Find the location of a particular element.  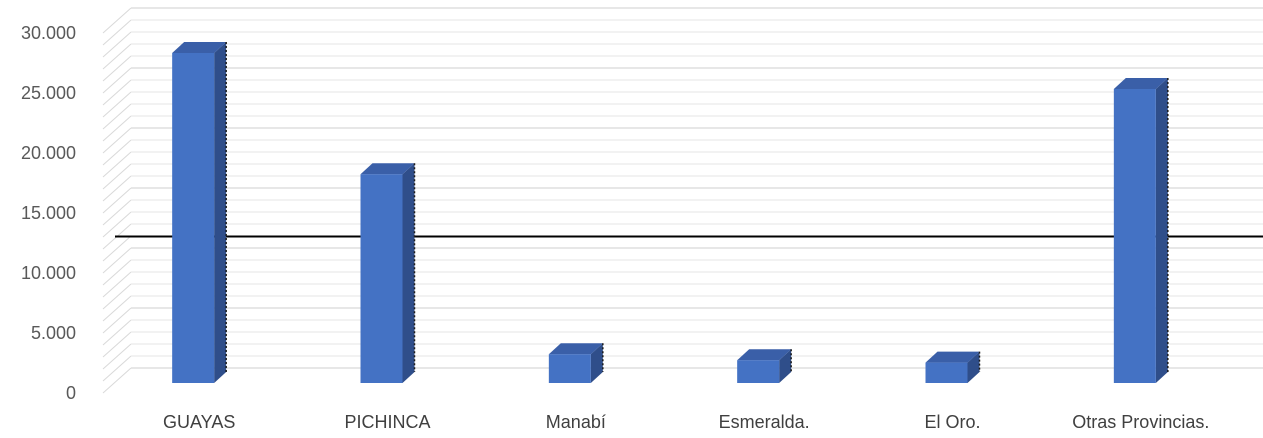

y-tick-label: 5.000 is located at coordinates (53, 333).